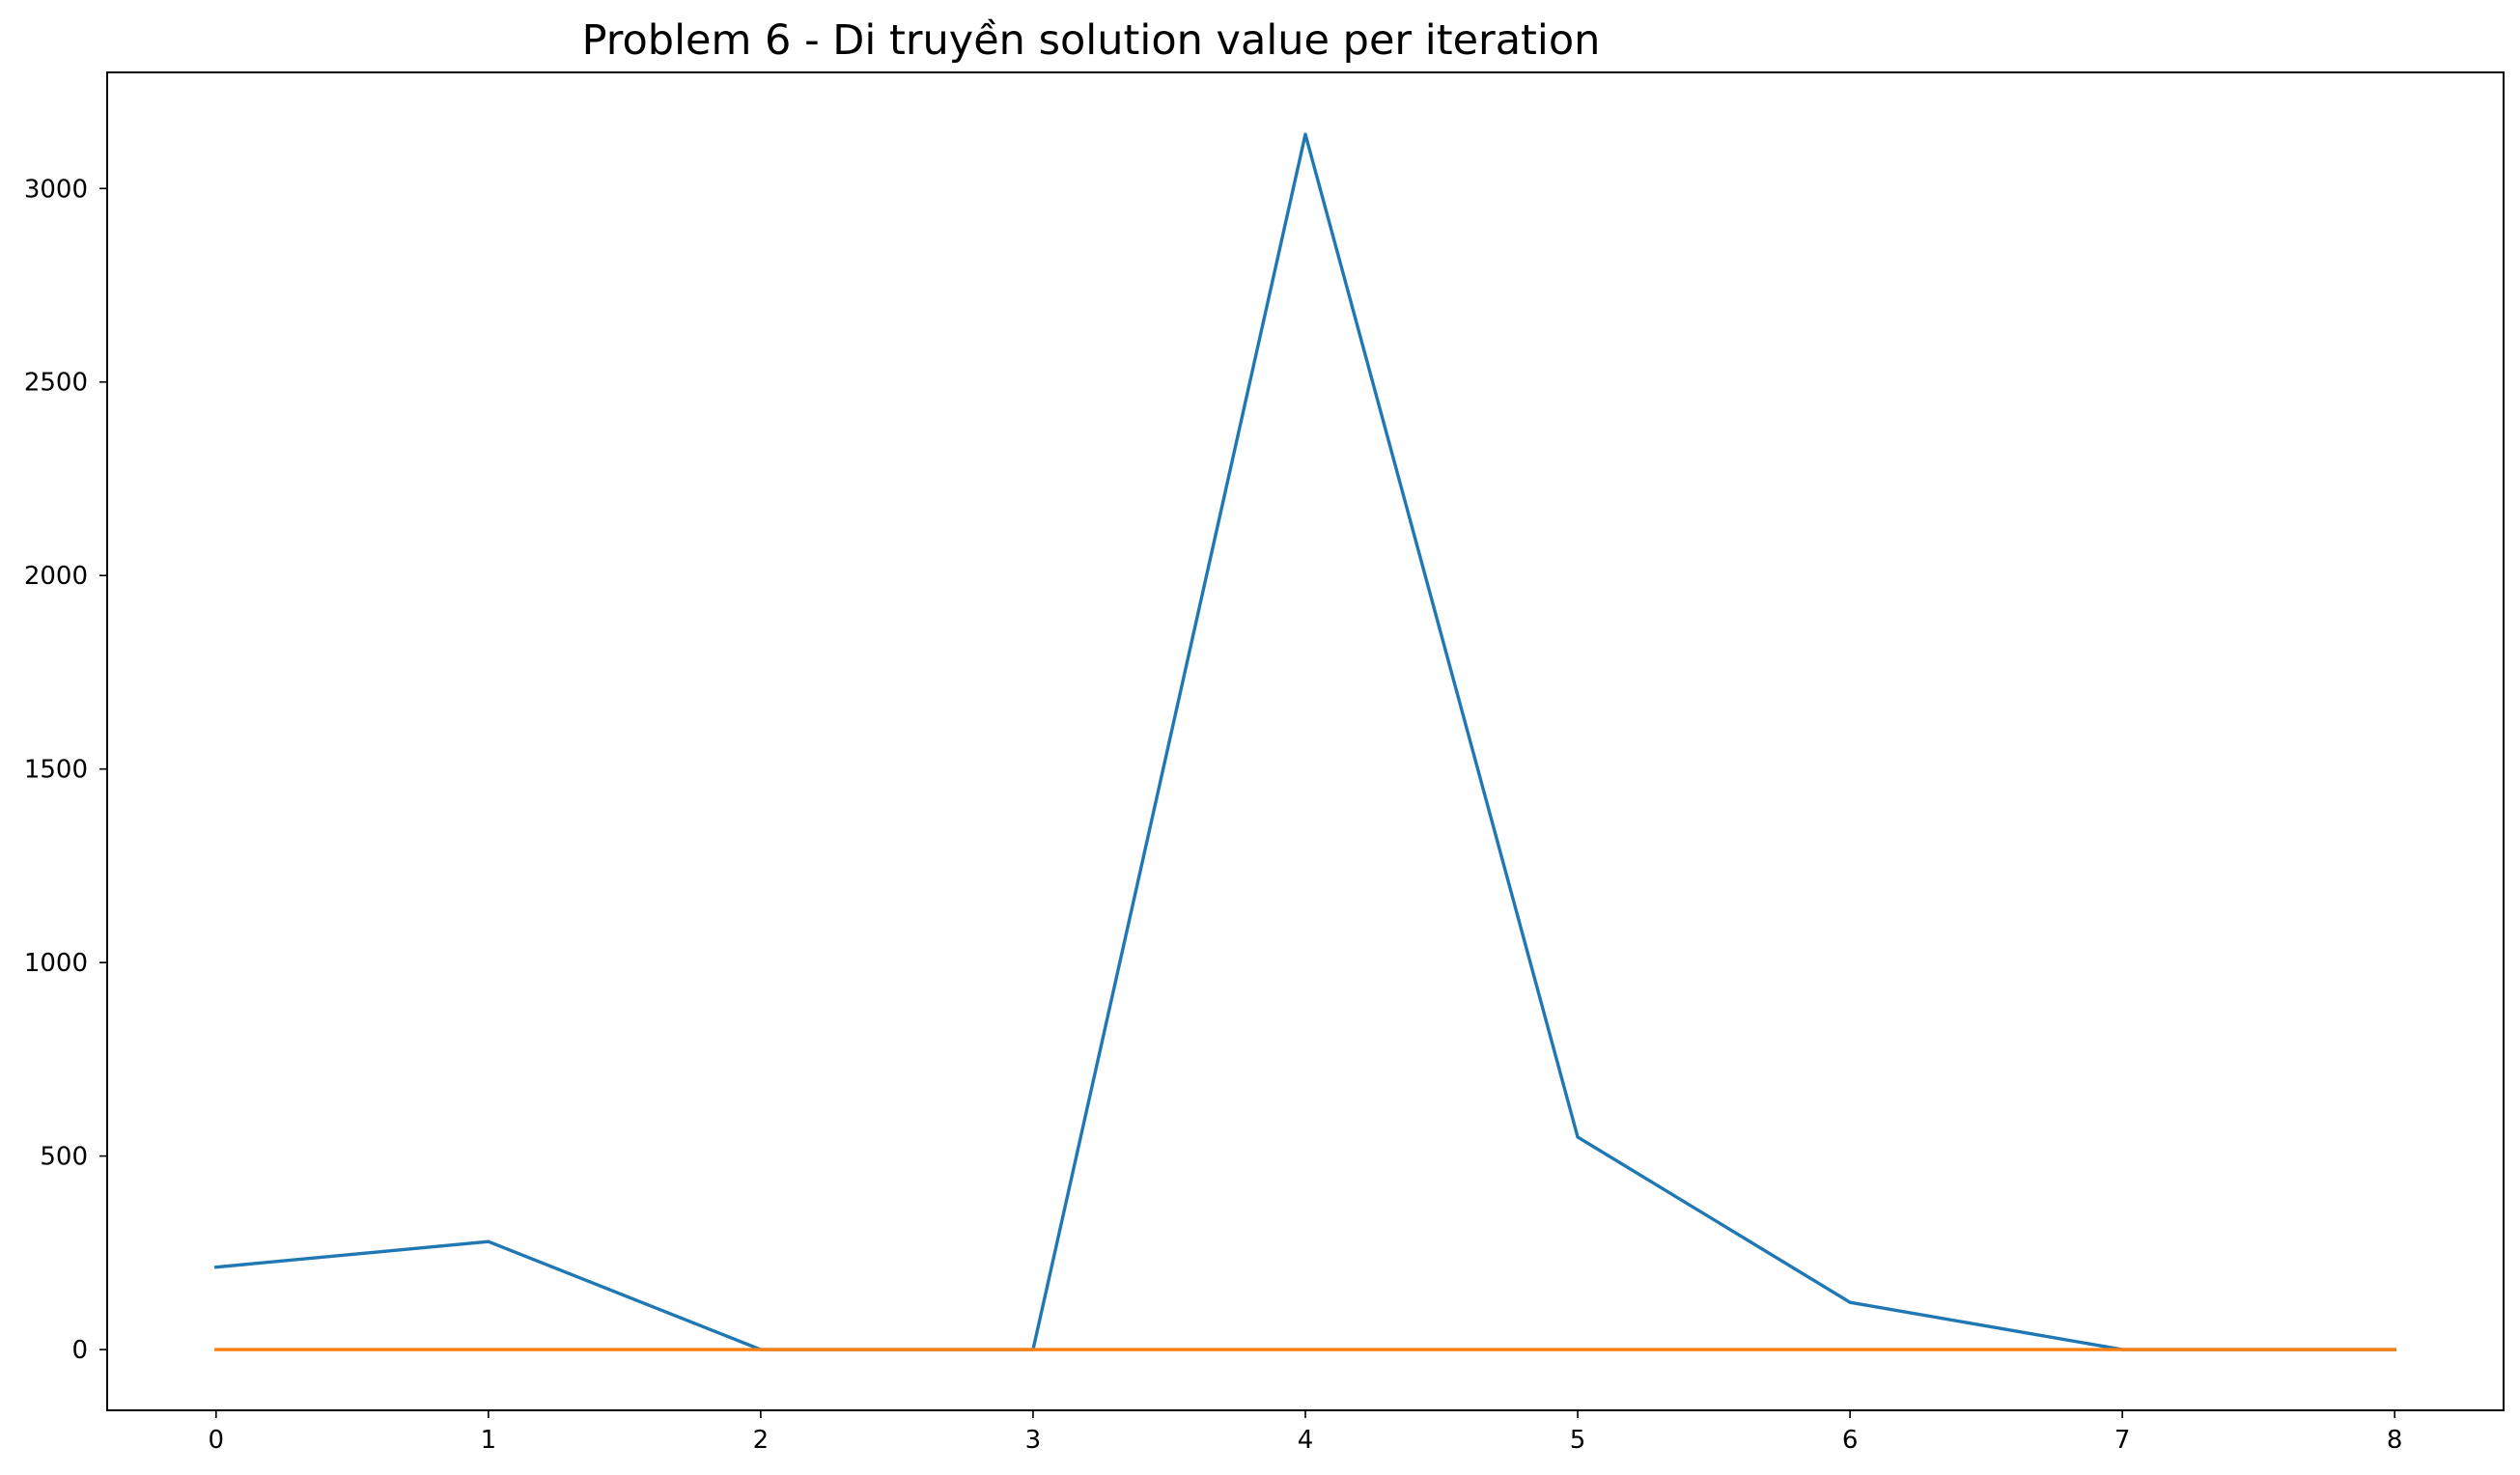 The height and width of the screenshot is (1475, 2520). Describe the element at coordinates (56, 383) in the screenshot. I see `y-tick-label: 2500` at that location.